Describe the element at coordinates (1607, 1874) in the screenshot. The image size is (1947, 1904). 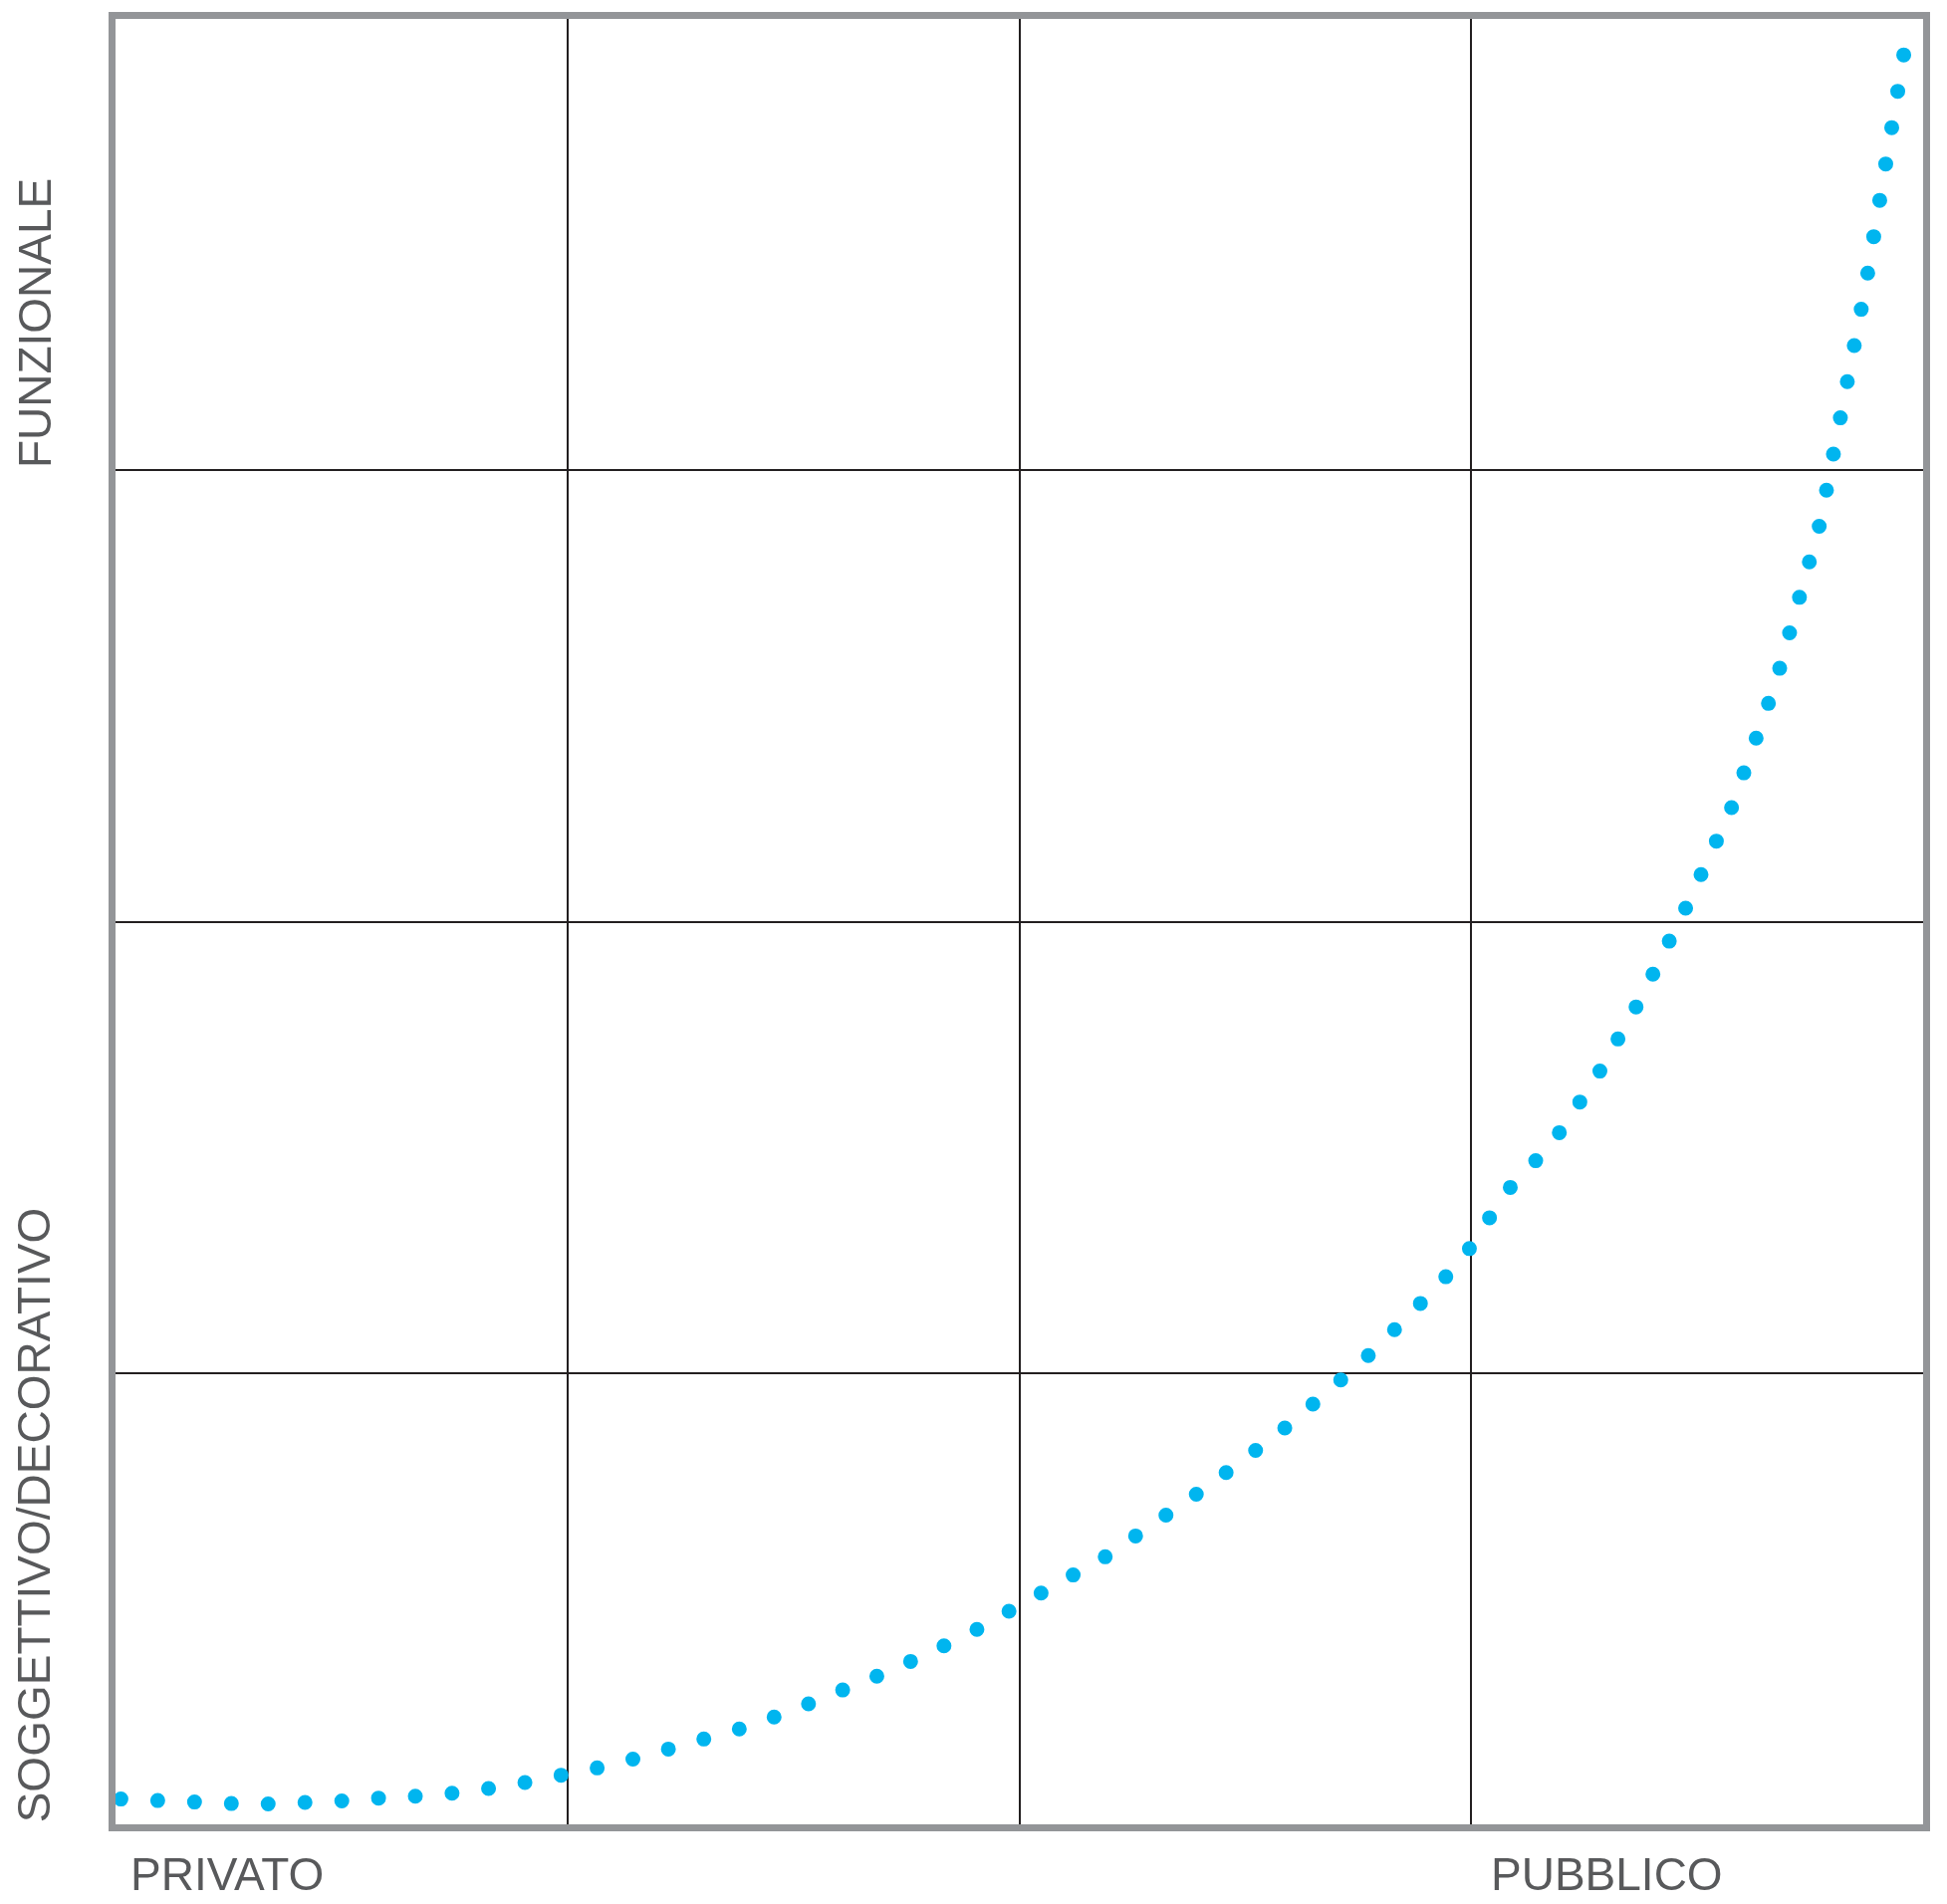
I see `text: PUBBLICO` at that location.